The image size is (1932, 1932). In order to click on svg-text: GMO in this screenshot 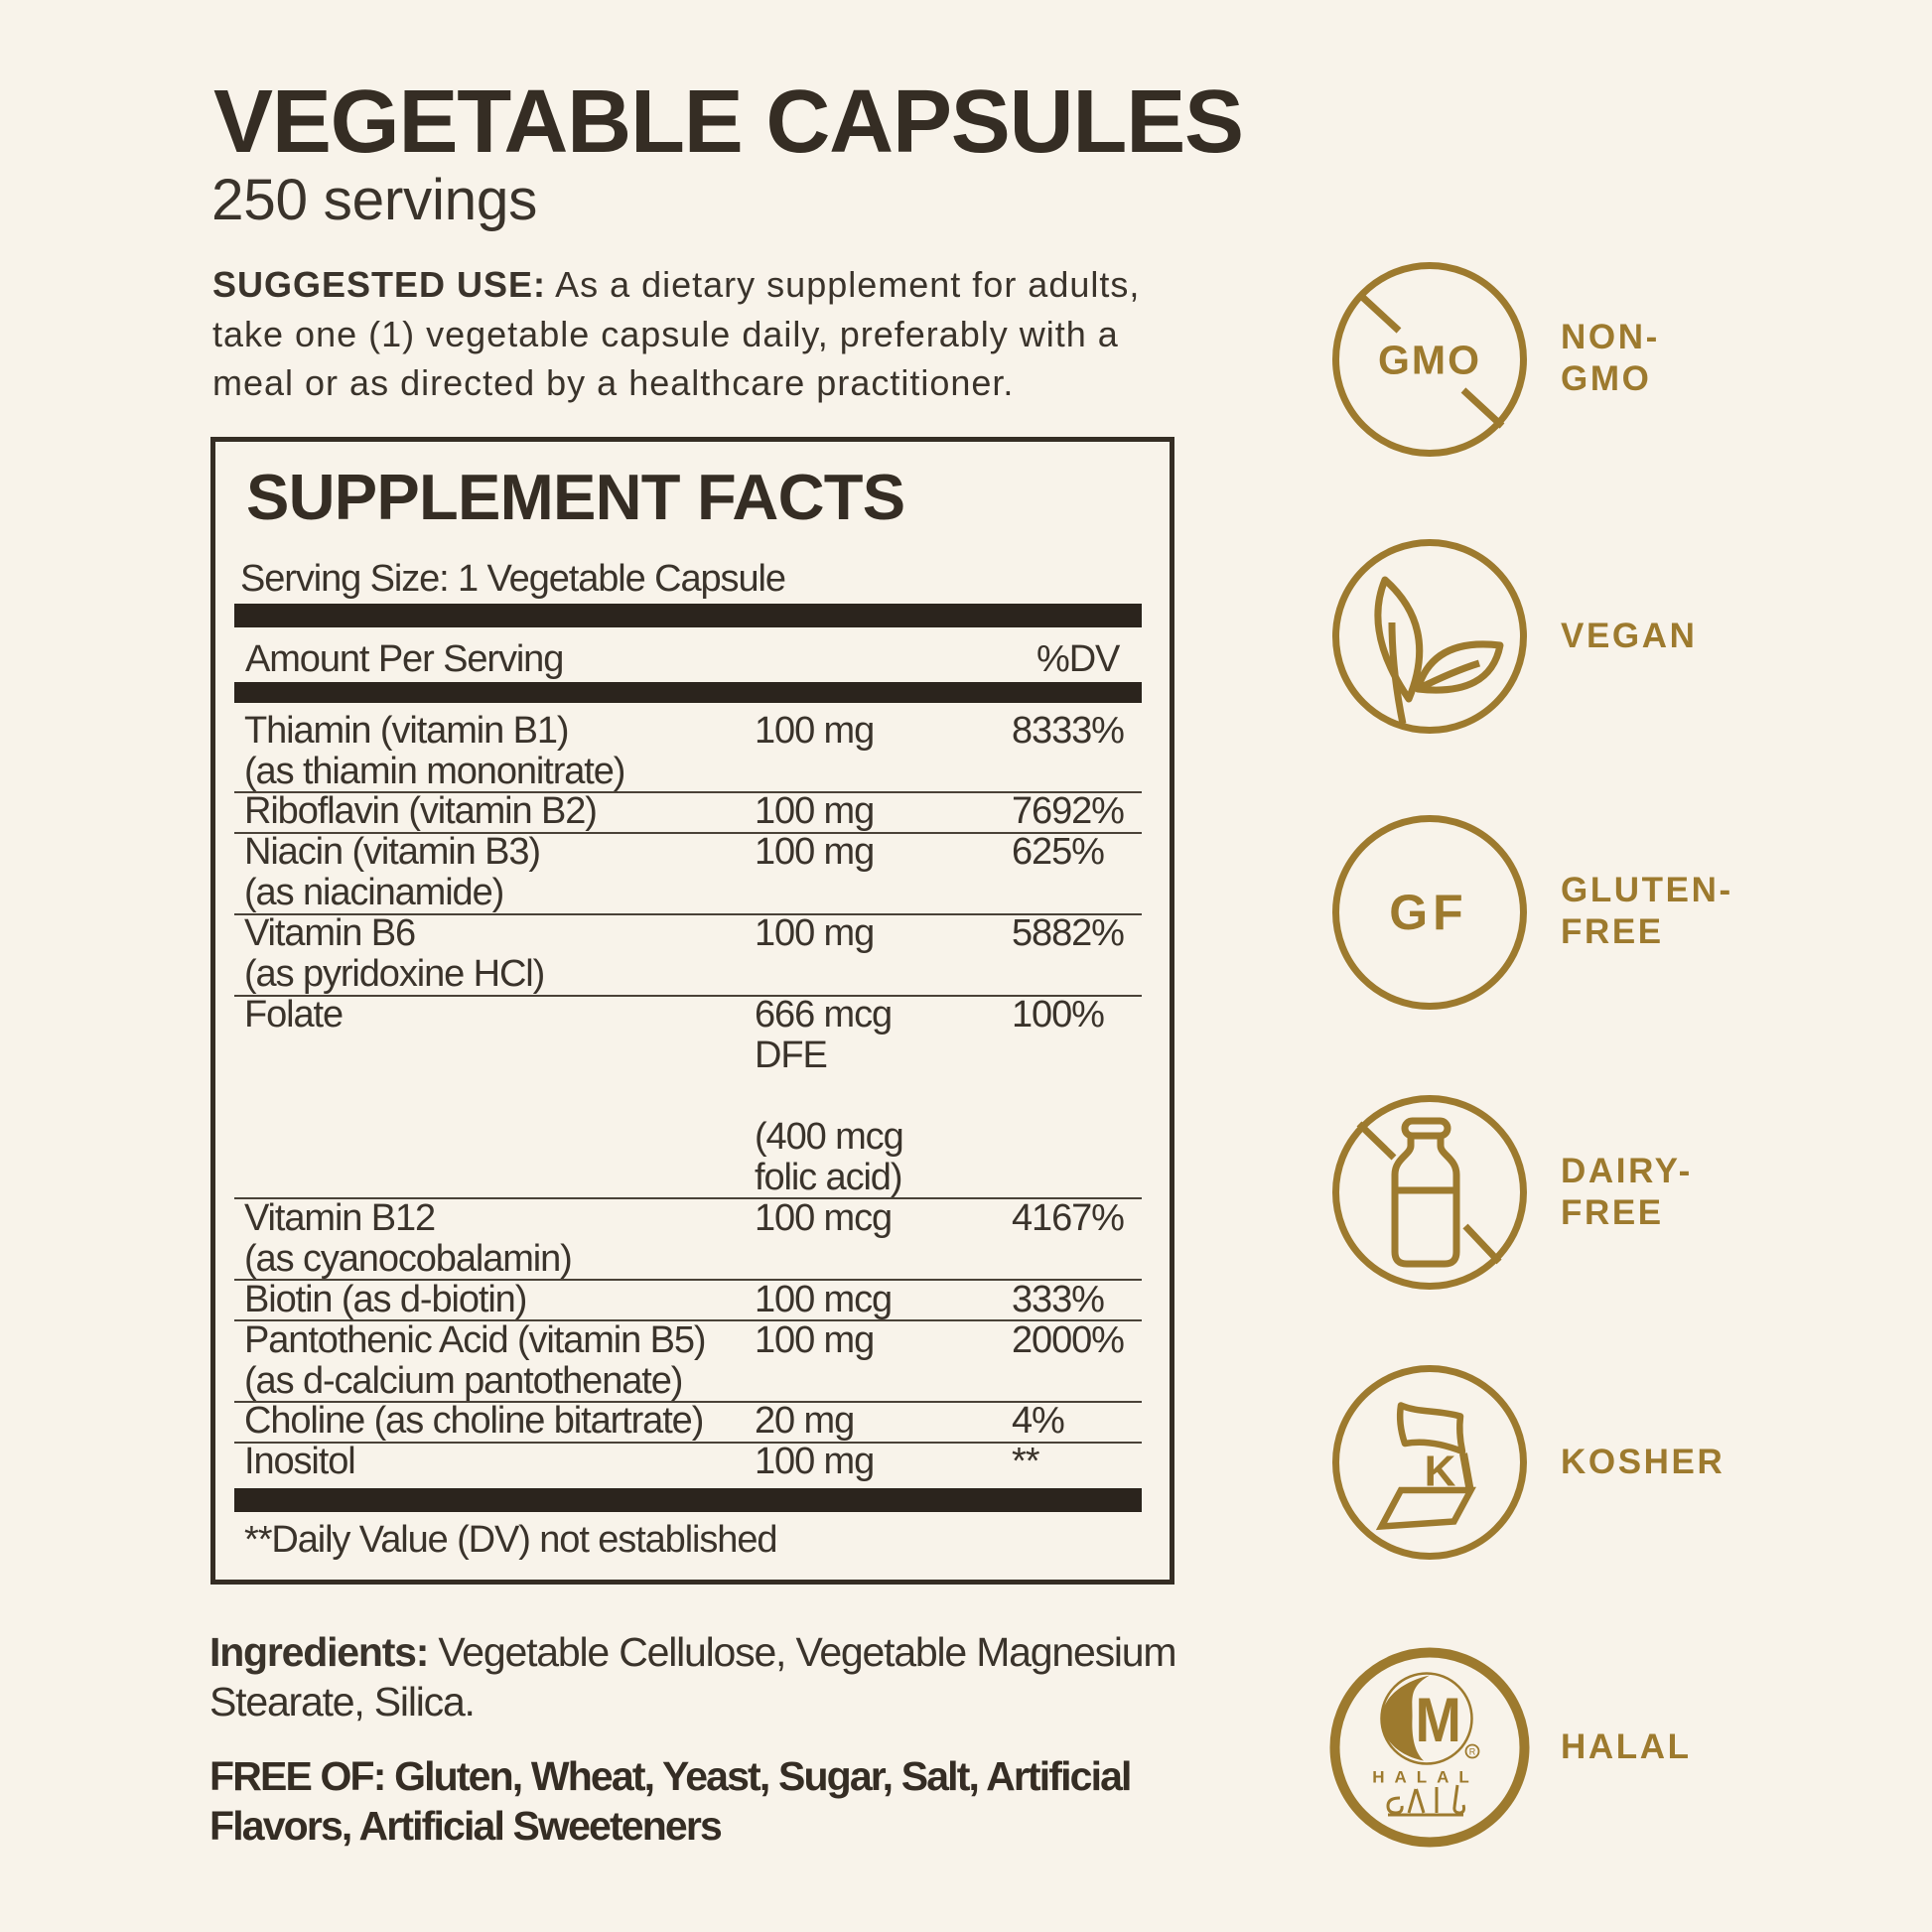, I will do `click(1430, 359)`.